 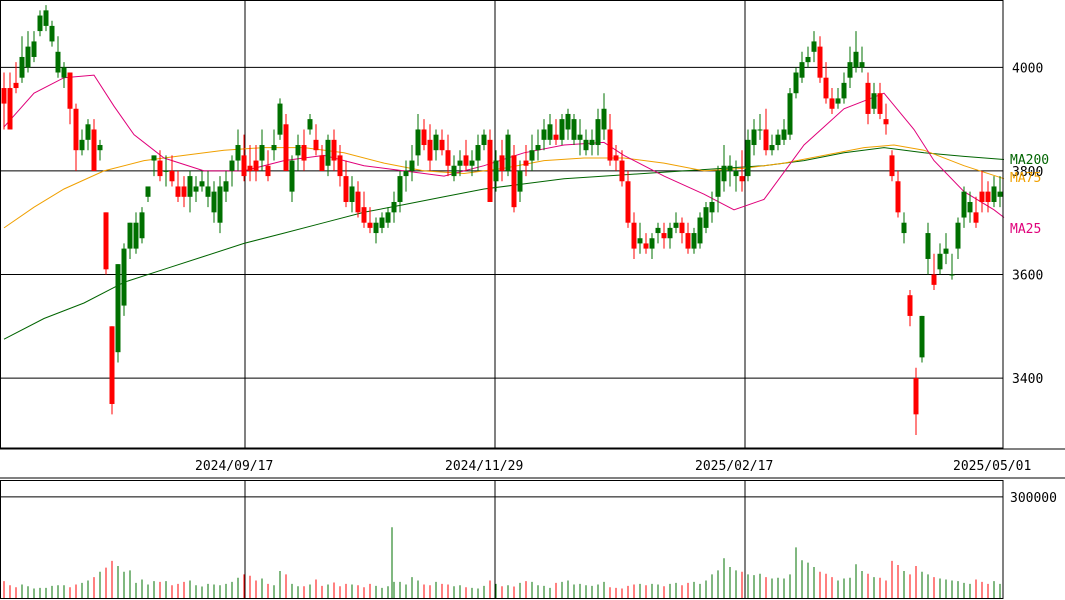 What do you see at coordinates (734, 466) in the screenshot?
I see `date-tick-label: 2025/02/17` at bounding box center [734, 466].